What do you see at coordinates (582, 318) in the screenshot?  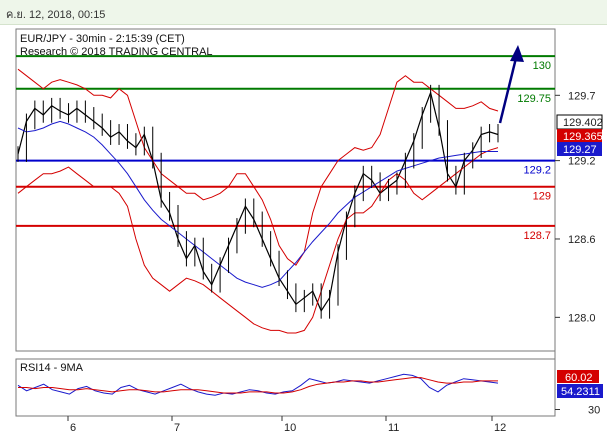 I see `y-tick-label: 128.0` at bounding box center [582, 318].